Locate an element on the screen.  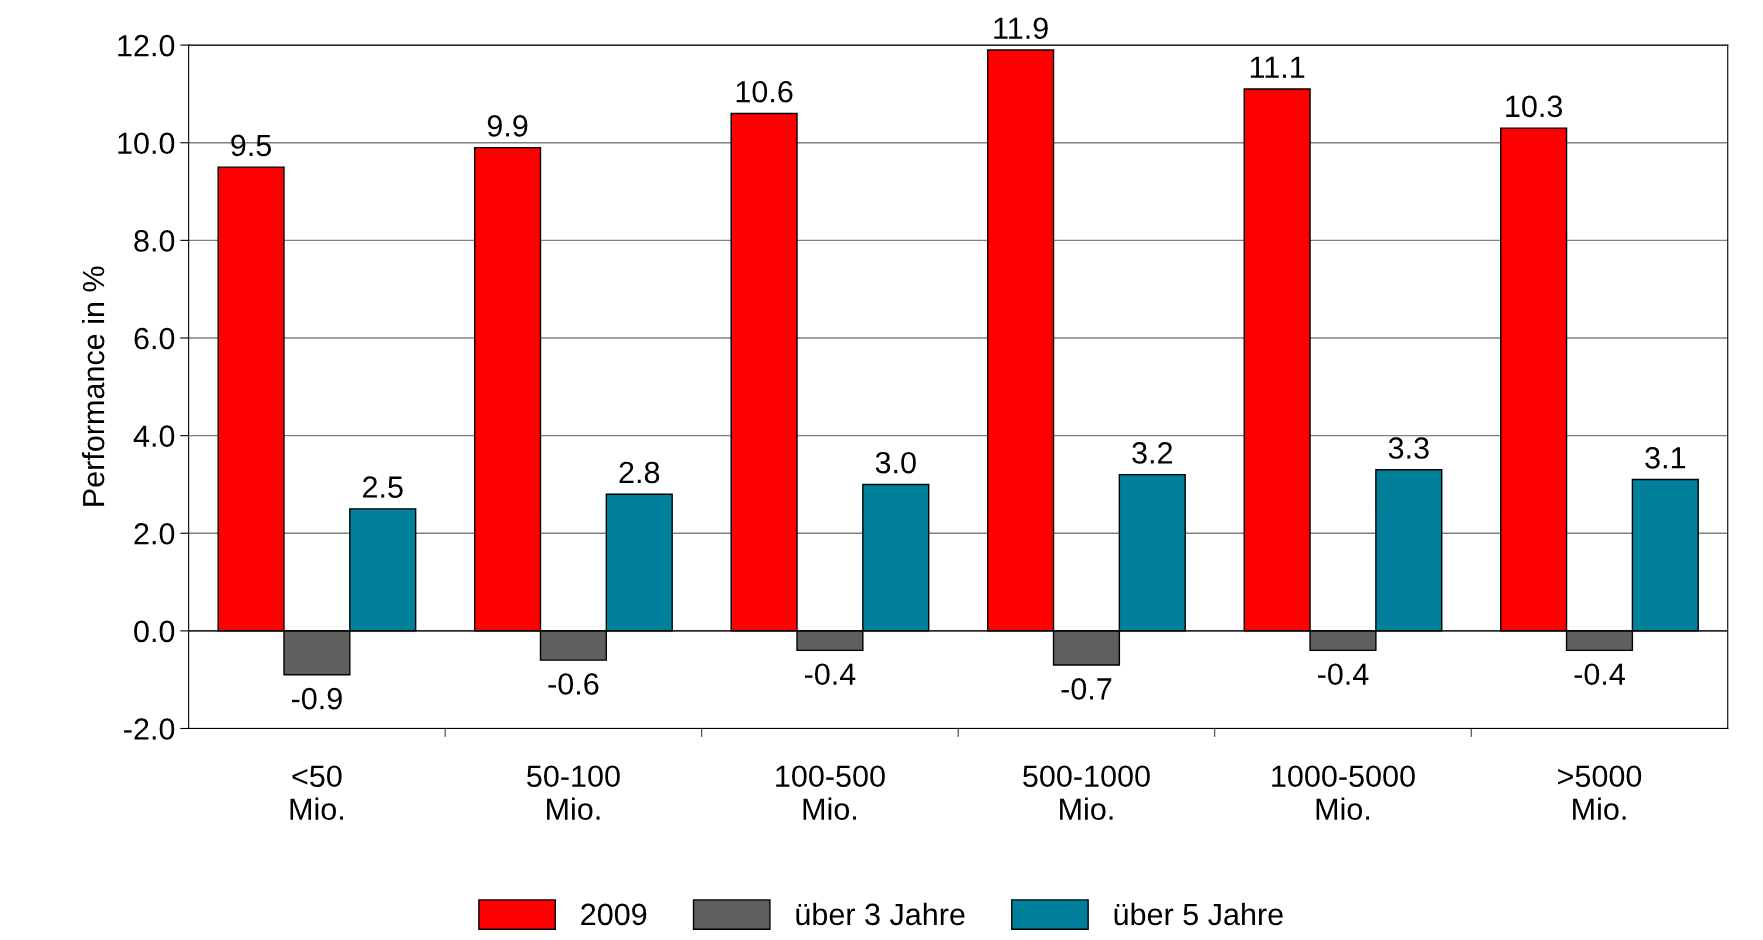
data-label: -0.7 is located at coordinates (1086, 689).